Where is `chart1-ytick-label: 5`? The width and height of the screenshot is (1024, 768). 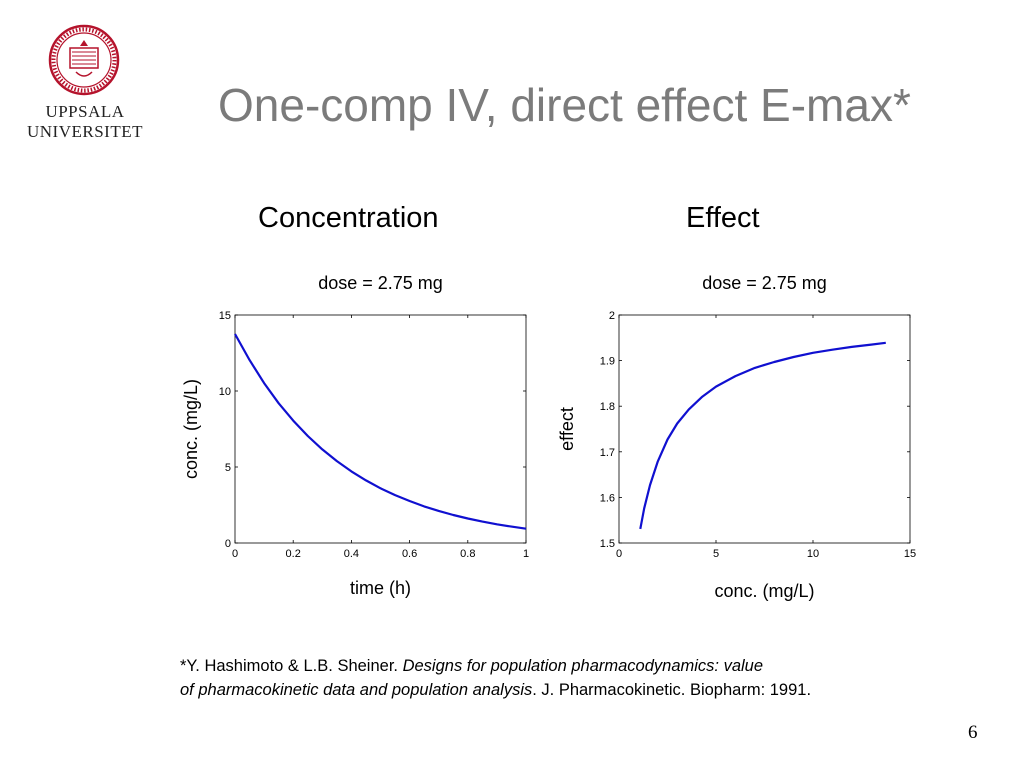 chart1-ytick-label: 5 is located at coordinates (228, 468).